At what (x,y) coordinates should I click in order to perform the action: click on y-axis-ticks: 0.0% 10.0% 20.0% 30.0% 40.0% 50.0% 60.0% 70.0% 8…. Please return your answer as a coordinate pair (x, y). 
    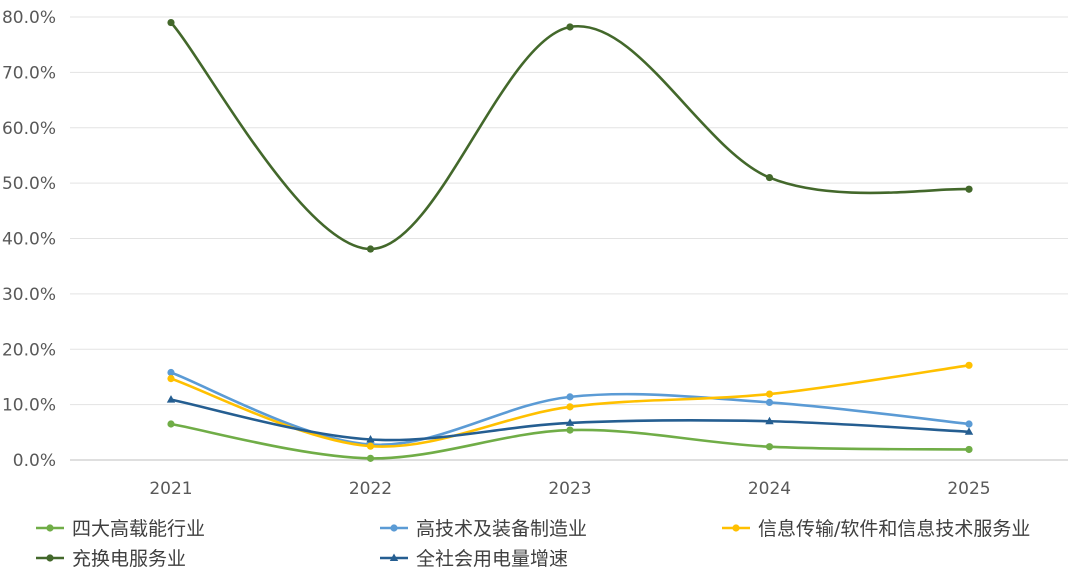
    Looking at the image, I should click on (29, 239).